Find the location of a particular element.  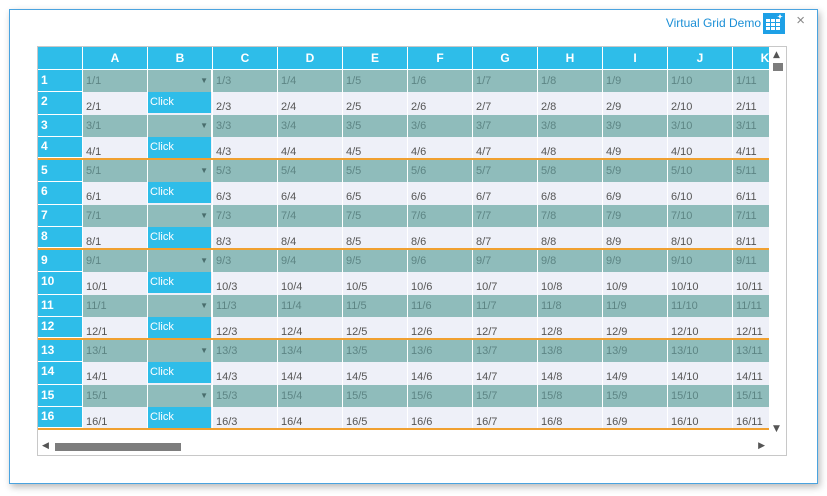

grid-cell: 2/7 is located at coordinates (505, 103).